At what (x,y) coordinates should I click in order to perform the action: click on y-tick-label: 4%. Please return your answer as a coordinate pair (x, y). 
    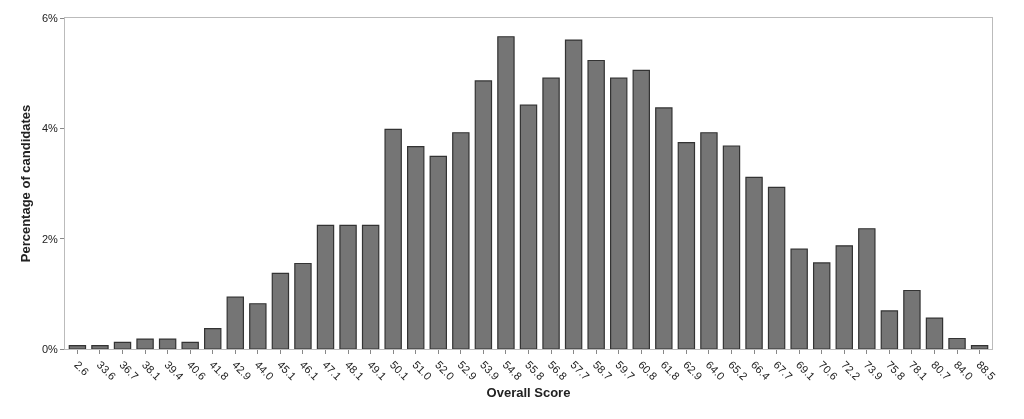
    Looking at the image, I should click on (50, 128).